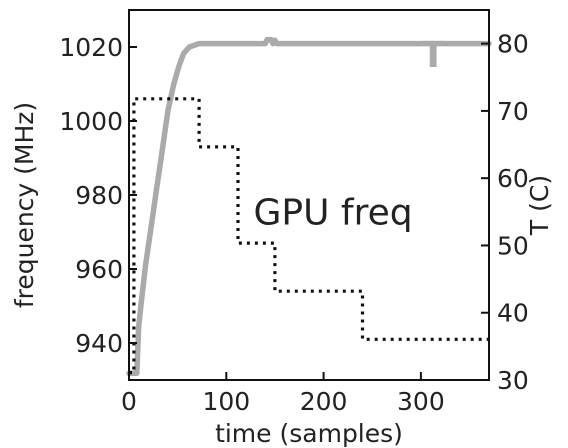  What do you see at coordinates (333, 213) in the screenshot?
I see `gpu-freq-label: GPU freq` at bounding box center [333, 213].